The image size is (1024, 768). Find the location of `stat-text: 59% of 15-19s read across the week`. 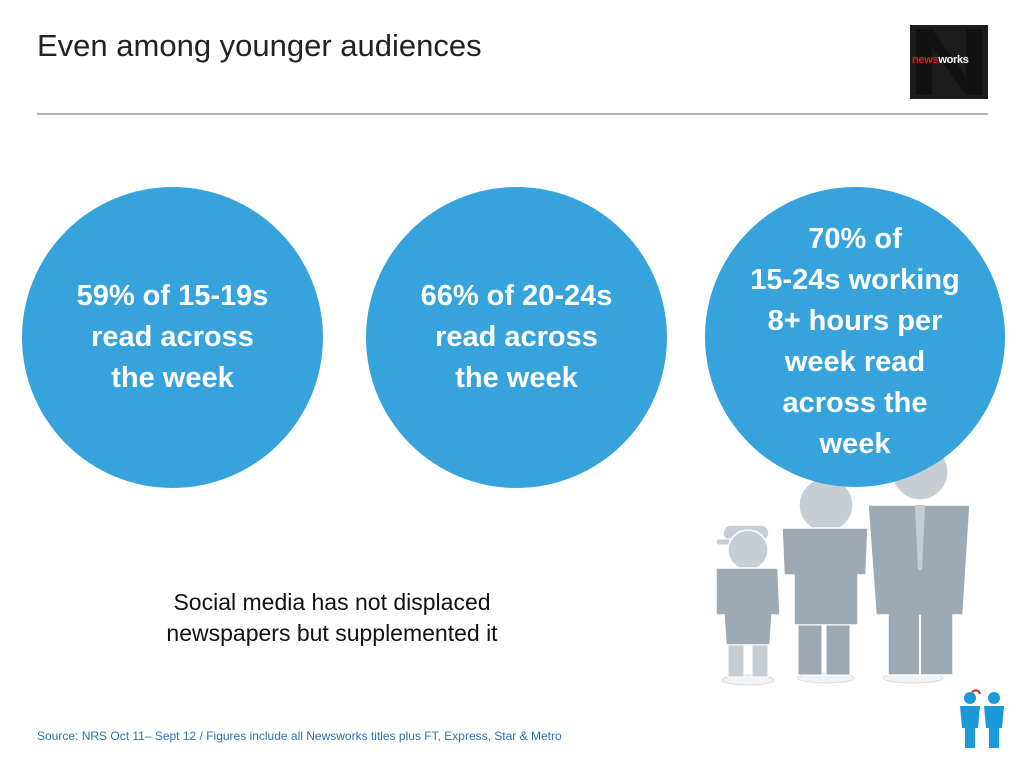

stat-text: 59% of 15-19s read across the week is located at coordinates (172, 337).